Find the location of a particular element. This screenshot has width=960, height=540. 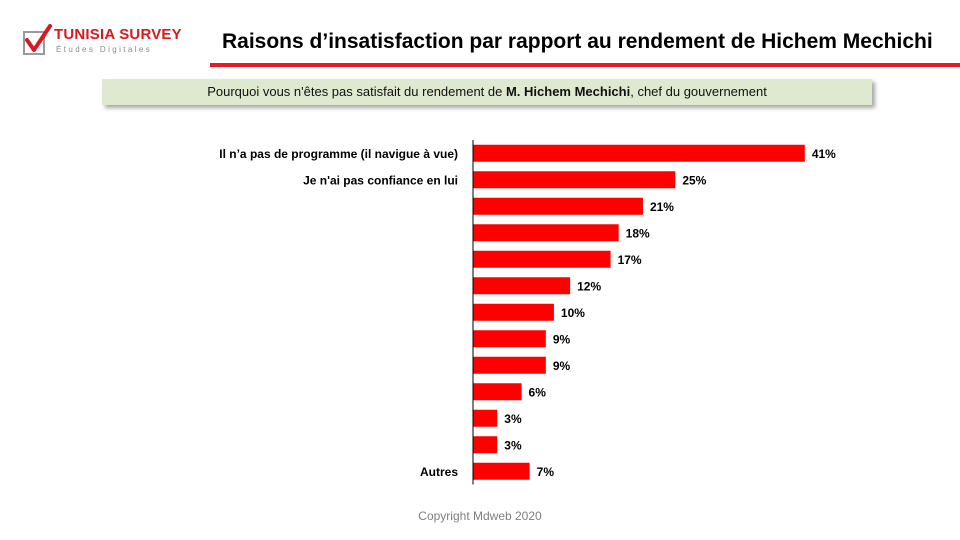

data-label: 6% is located at coordinates (538, 392).